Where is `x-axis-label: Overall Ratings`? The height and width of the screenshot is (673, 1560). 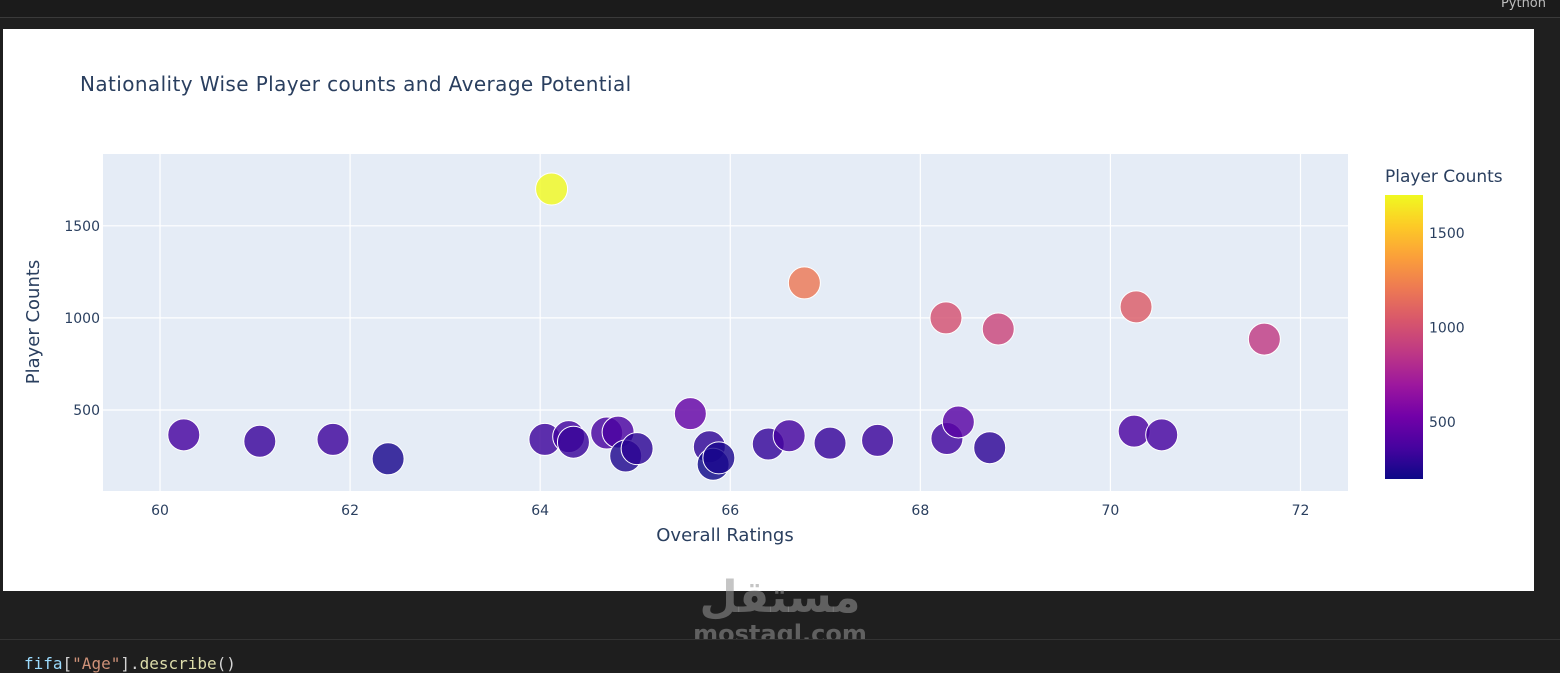 x-axis-label: Overall Ratings is located at coordinates (724, 535).